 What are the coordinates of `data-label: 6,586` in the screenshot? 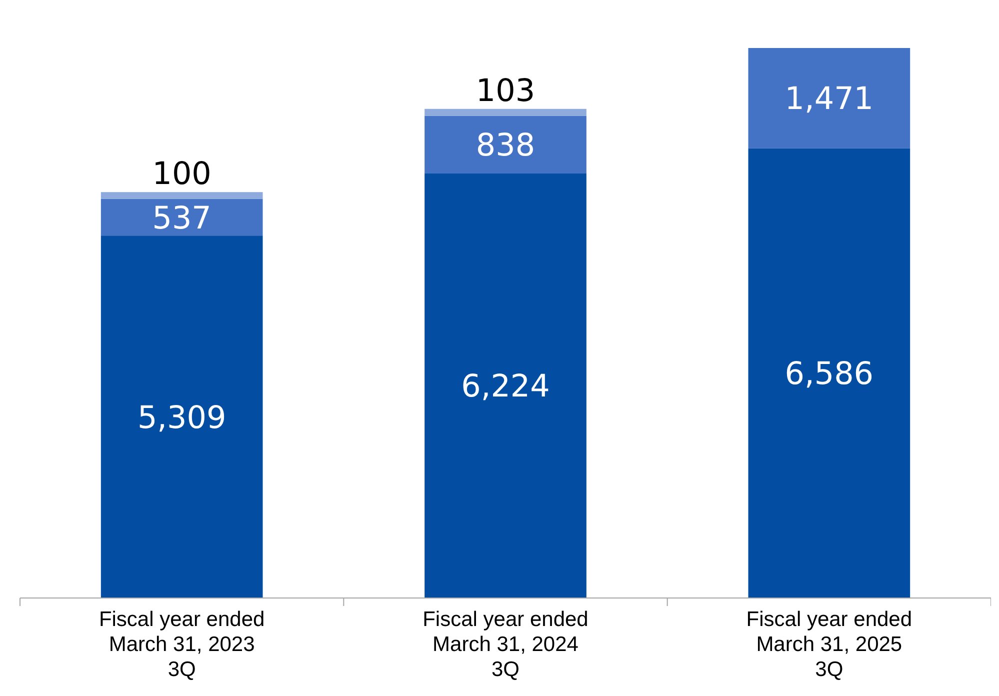 It's located at (829, 374).